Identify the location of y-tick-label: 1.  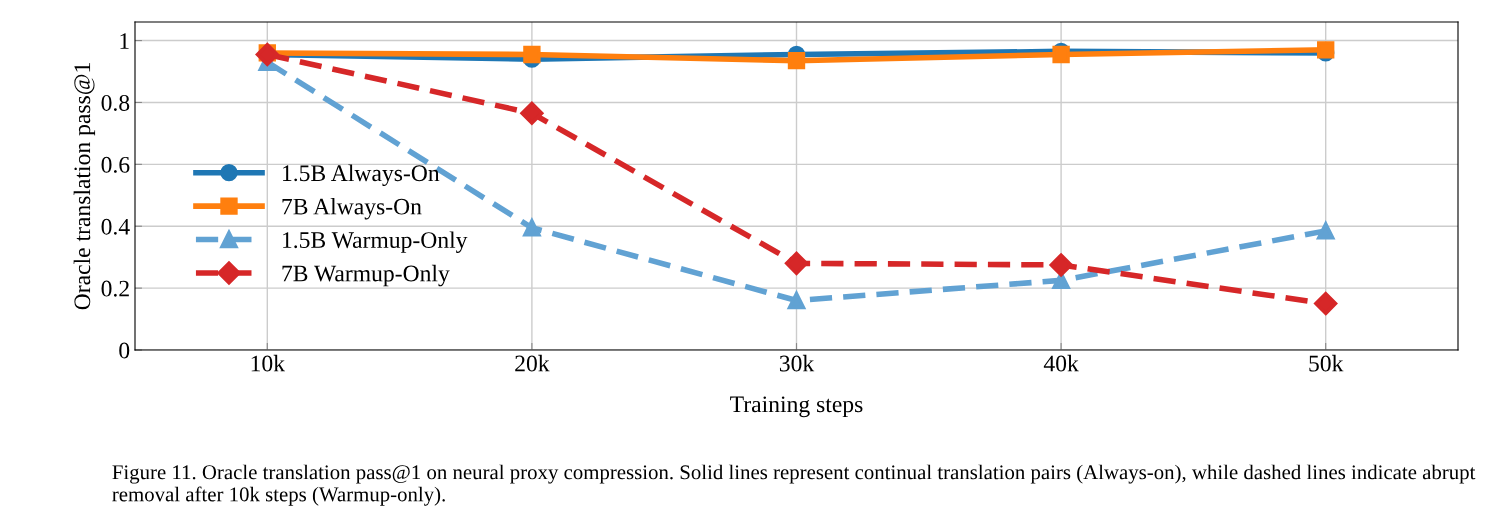
(124, 41).